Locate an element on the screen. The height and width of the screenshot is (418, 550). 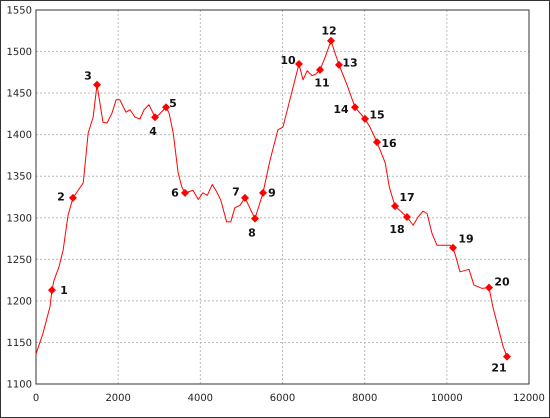
x-tick-label: 6000 is located at coordinates (283, 398).